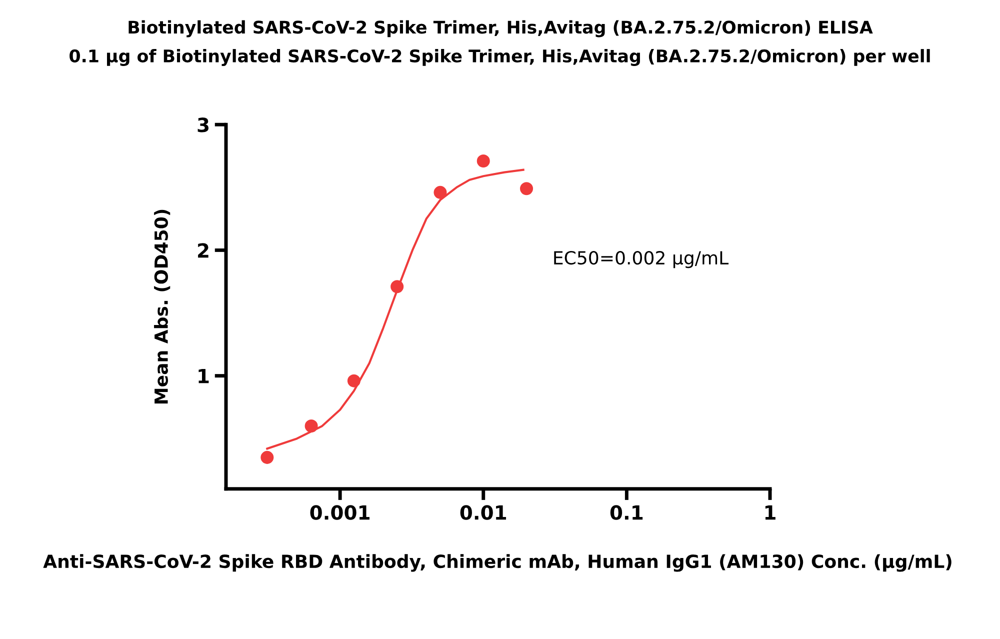 This screenshot has height=639, width=1000. I want to click on y-axis-title: Mean Abs. (OD450), so click(162, 307).